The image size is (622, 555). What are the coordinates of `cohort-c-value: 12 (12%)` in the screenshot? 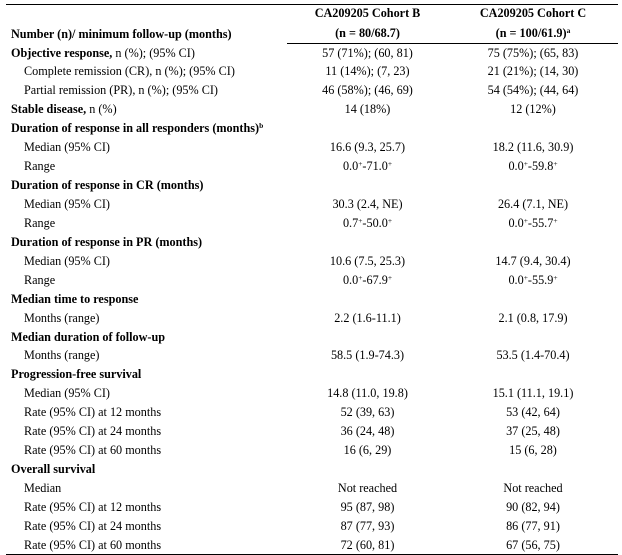 It's located at (533, 109).